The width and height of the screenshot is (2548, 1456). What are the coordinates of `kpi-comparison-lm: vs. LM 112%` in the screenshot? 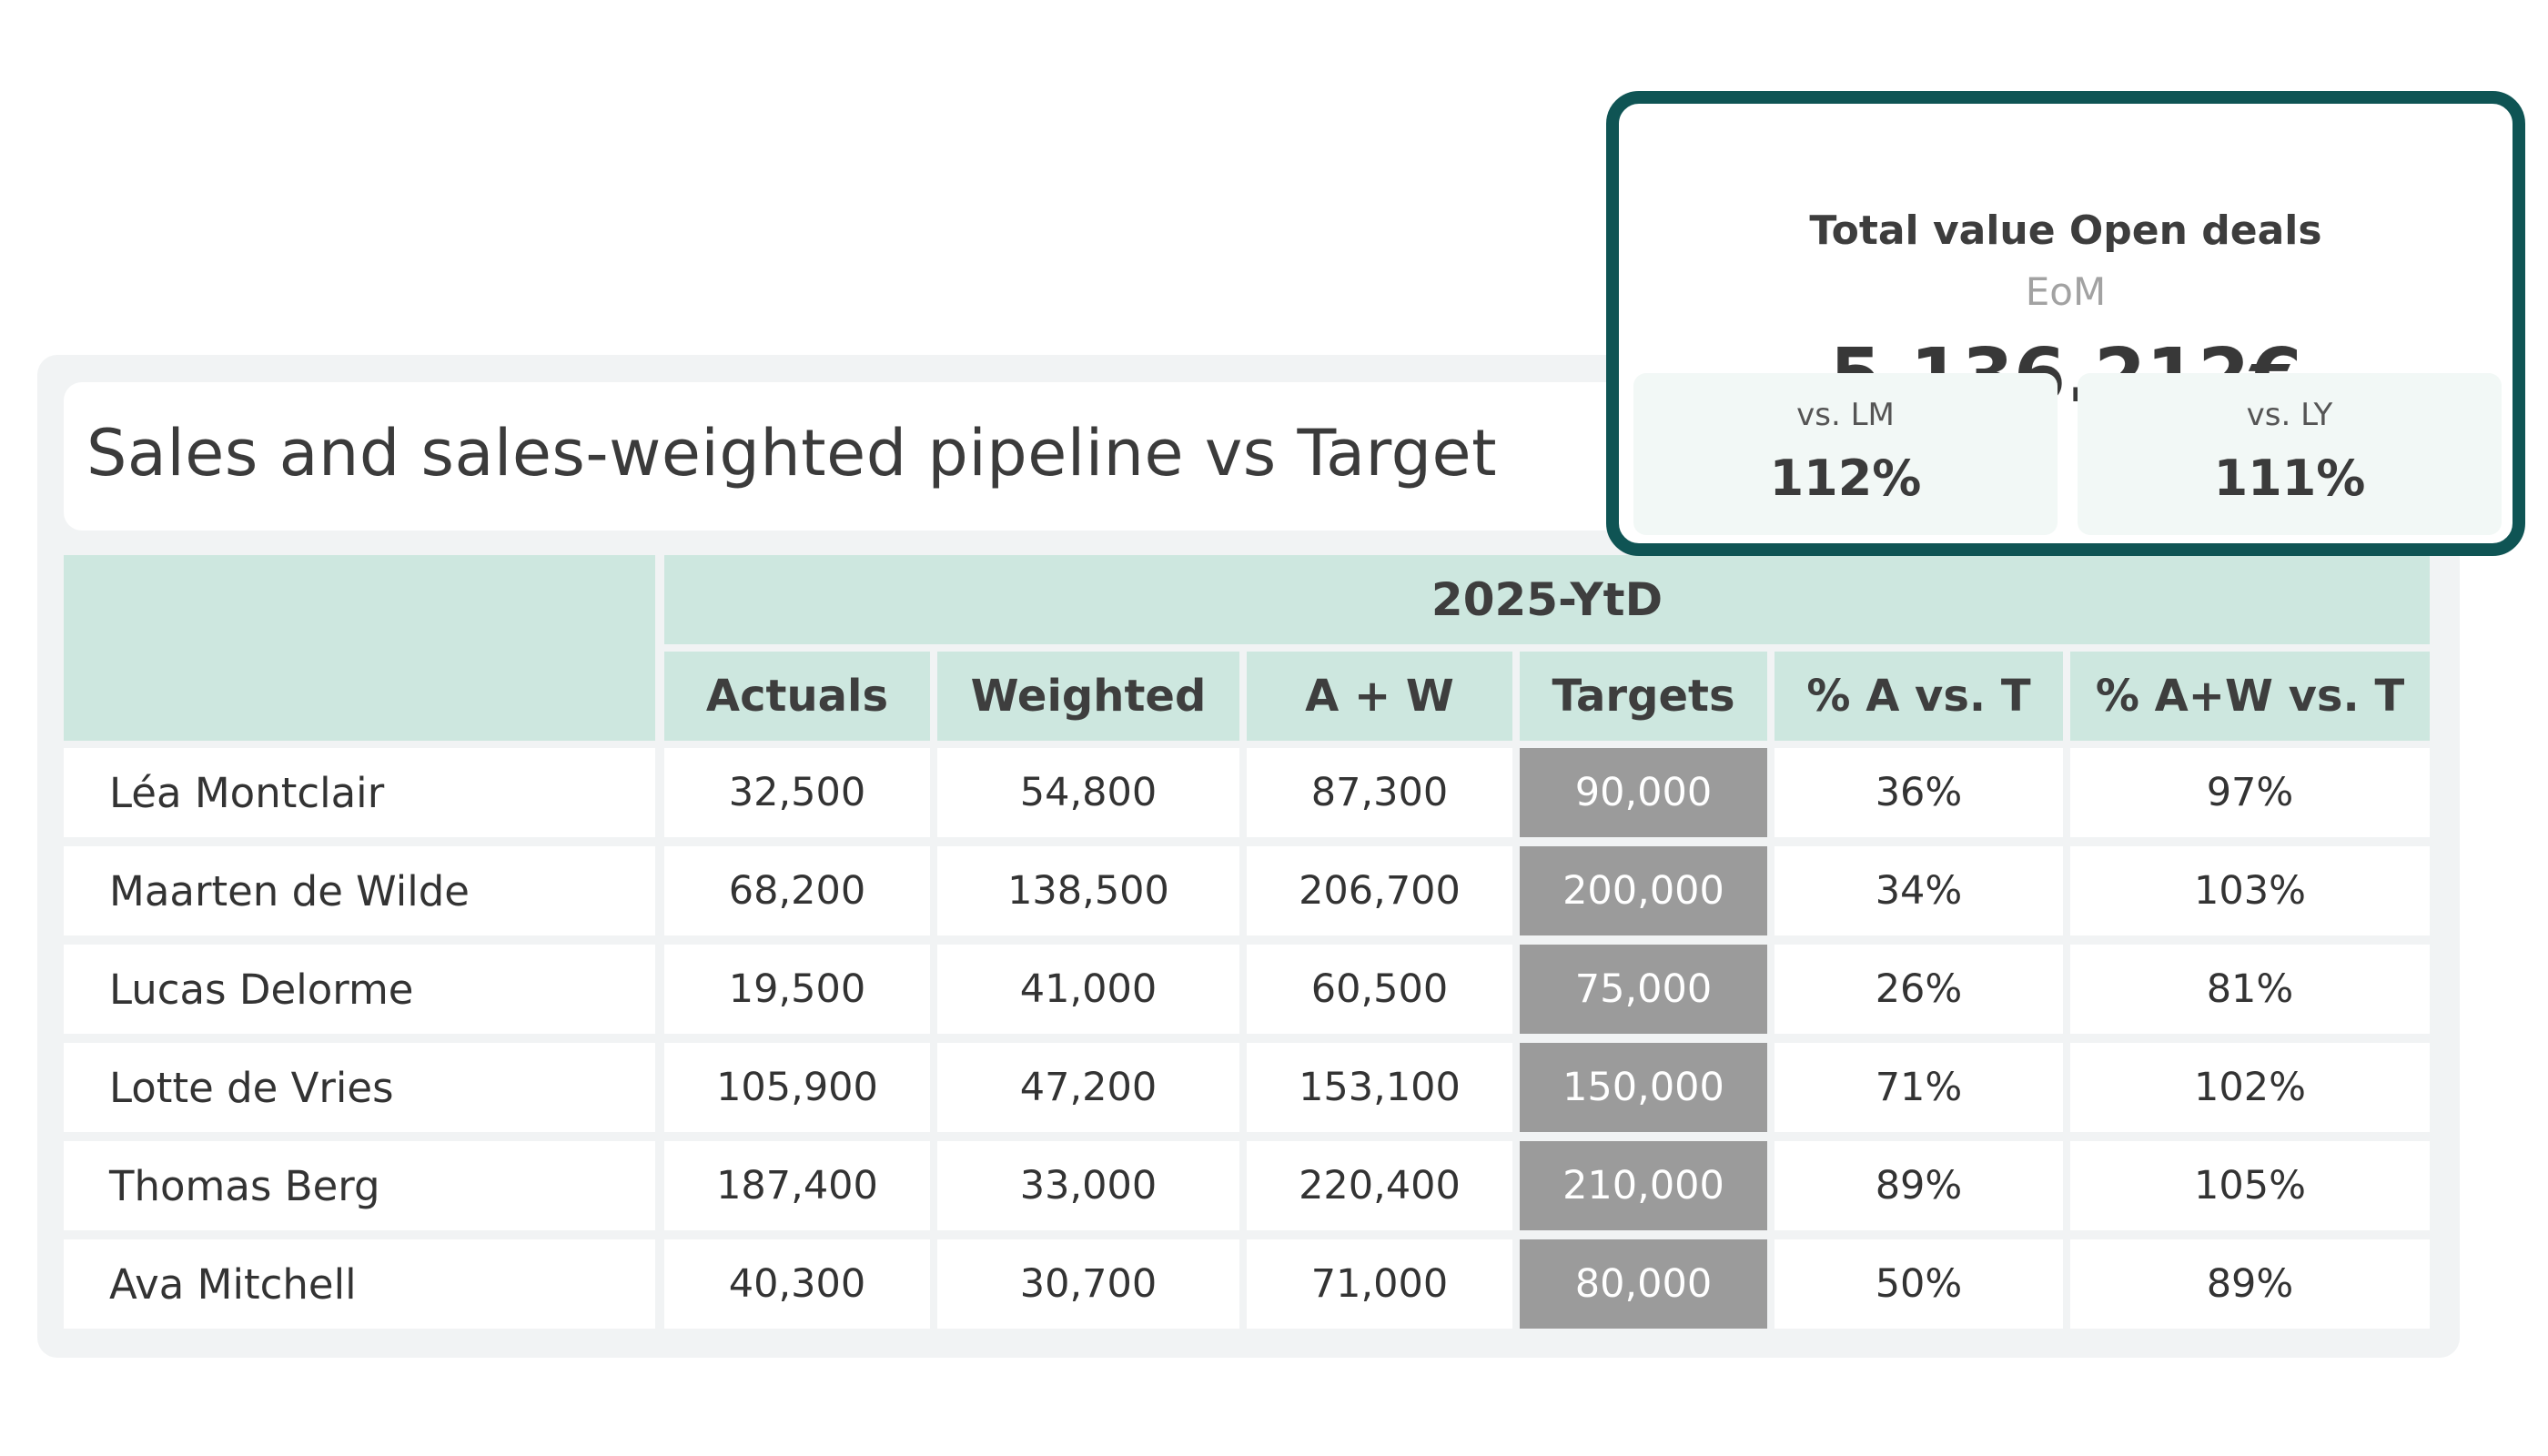 It's located at (1846, 454).